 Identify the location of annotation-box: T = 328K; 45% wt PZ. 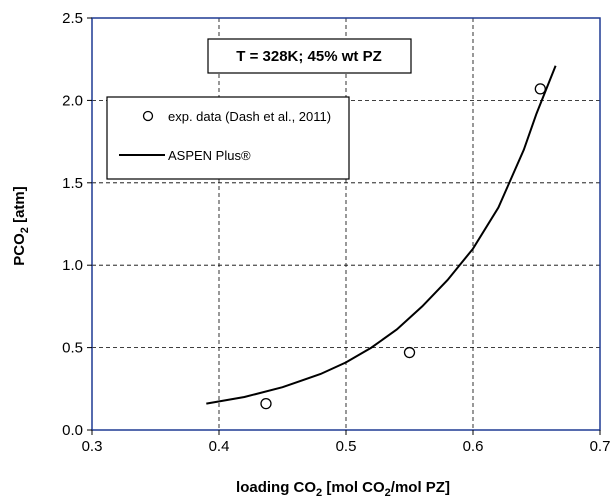
(309, 56).